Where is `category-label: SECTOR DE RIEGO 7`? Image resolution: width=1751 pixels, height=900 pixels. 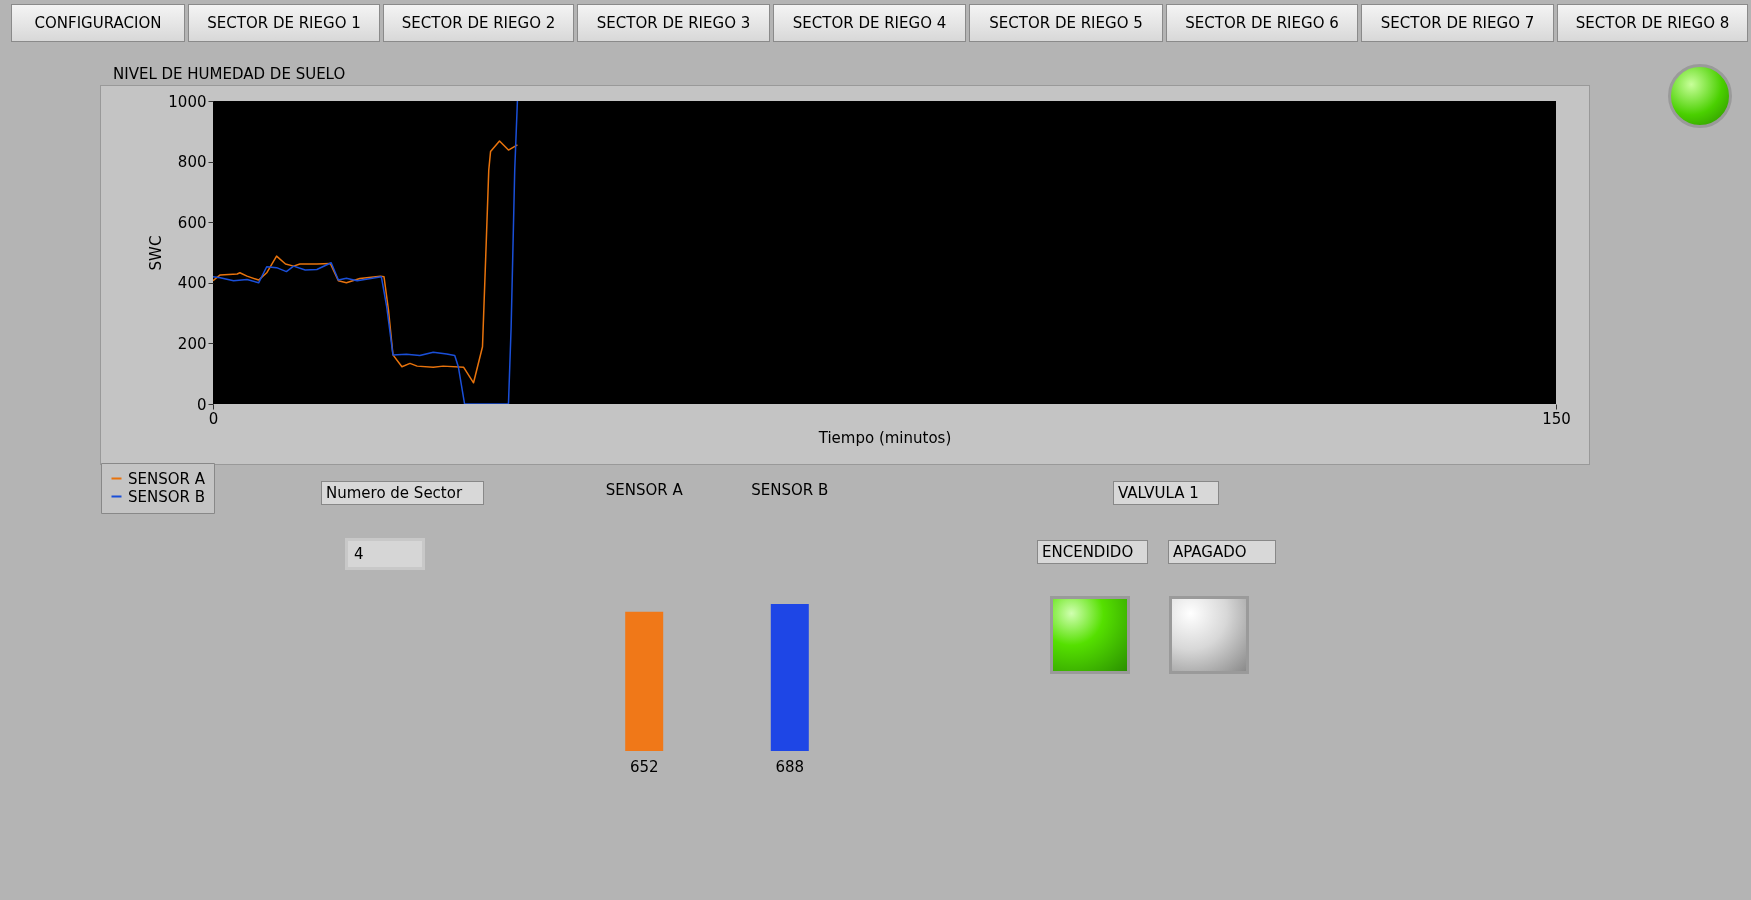 category-label: SECTOR DE RIEGO 7 is located at coordinates (1457, 23).